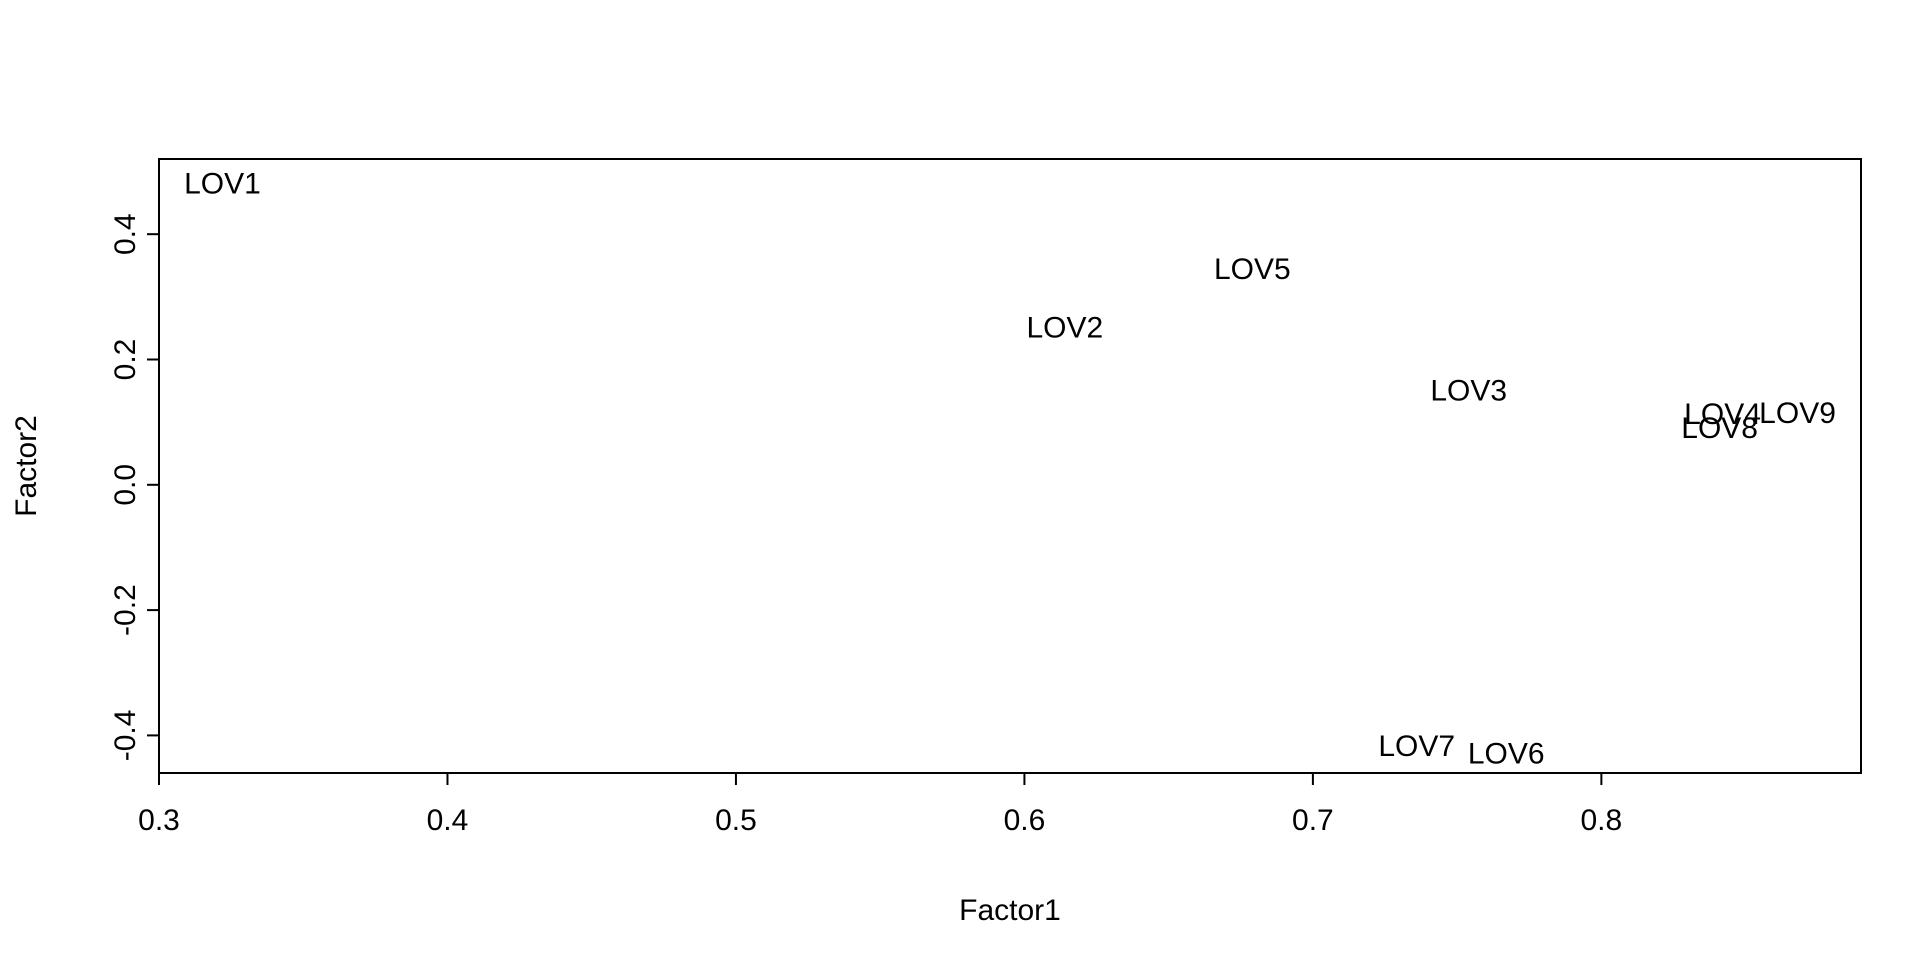 The height and width of the screenshot is (965, 1920). I want to click on y-tick-label: 0.4, so click(125, 234).